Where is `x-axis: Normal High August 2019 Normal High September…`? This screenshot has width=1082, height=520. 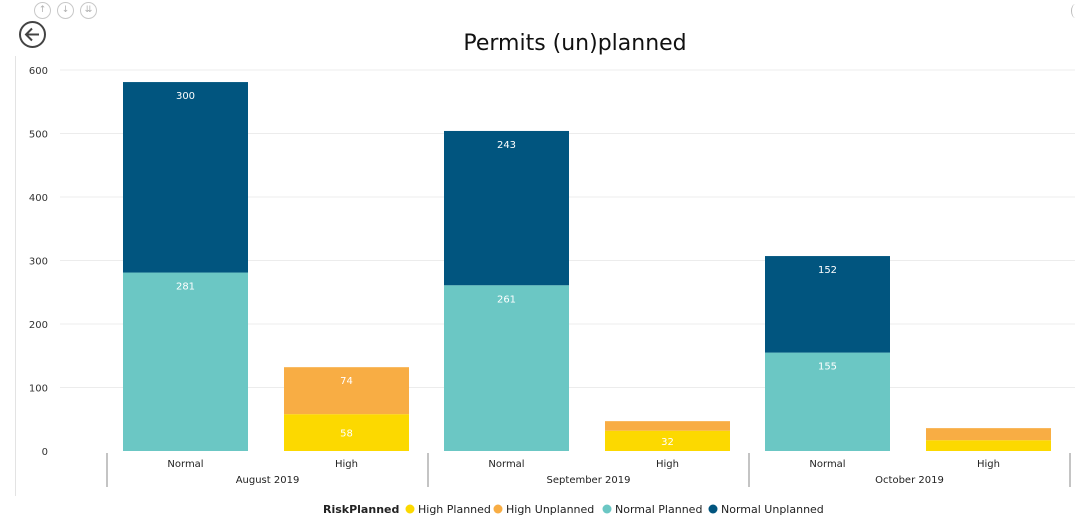
x-axis: Normal High August 2019 Normal High September… is located at coordinates (588, 470).